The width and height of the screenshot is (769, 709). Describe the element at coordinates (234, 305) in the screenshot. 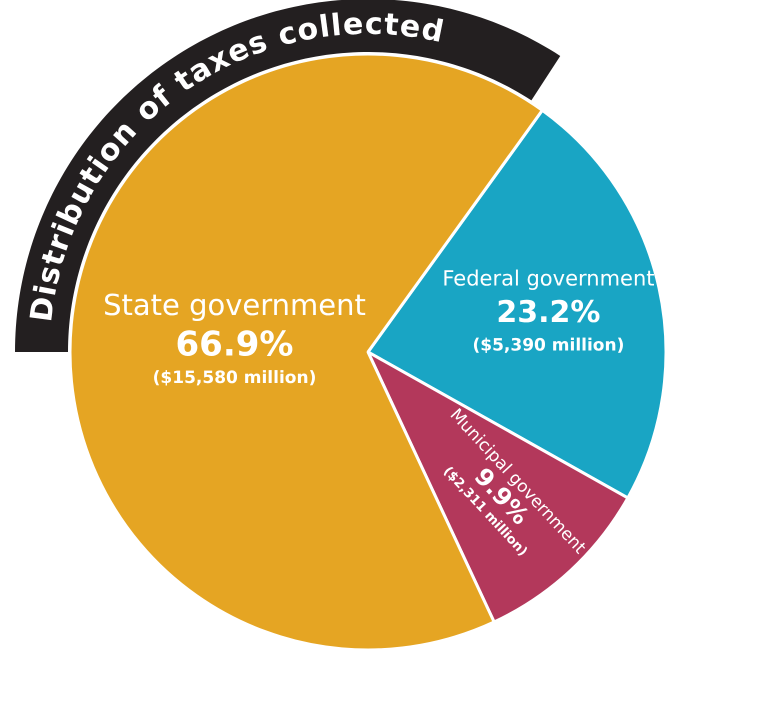

I see `slice-label: State government` at that location.